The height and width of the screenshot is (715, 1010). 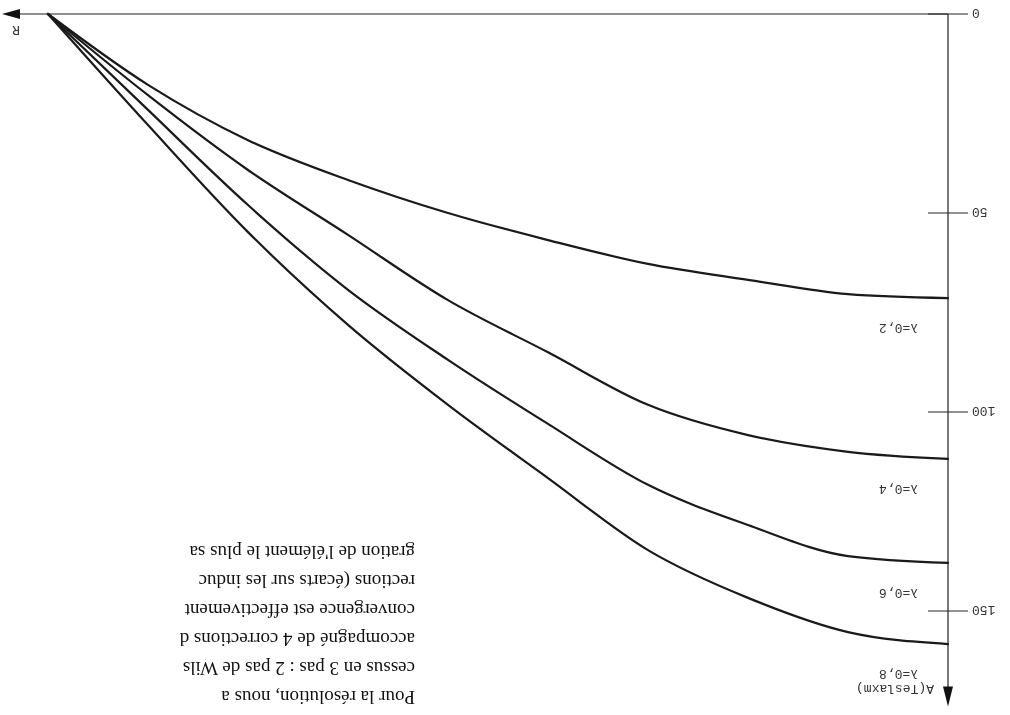 What do you see at coordinates (15, 29) in the screenshot?
I see `x-axis-title: R` at bounding box center [15, 29].